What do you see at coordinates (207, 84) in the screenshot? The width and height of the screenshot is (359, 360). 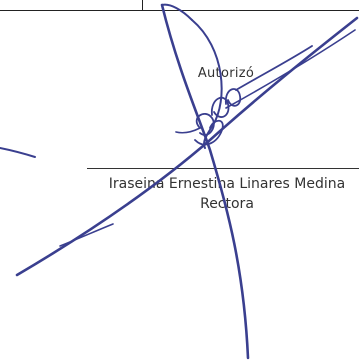 I see `signature-stroke-arc` at bounding box center [207, 84].